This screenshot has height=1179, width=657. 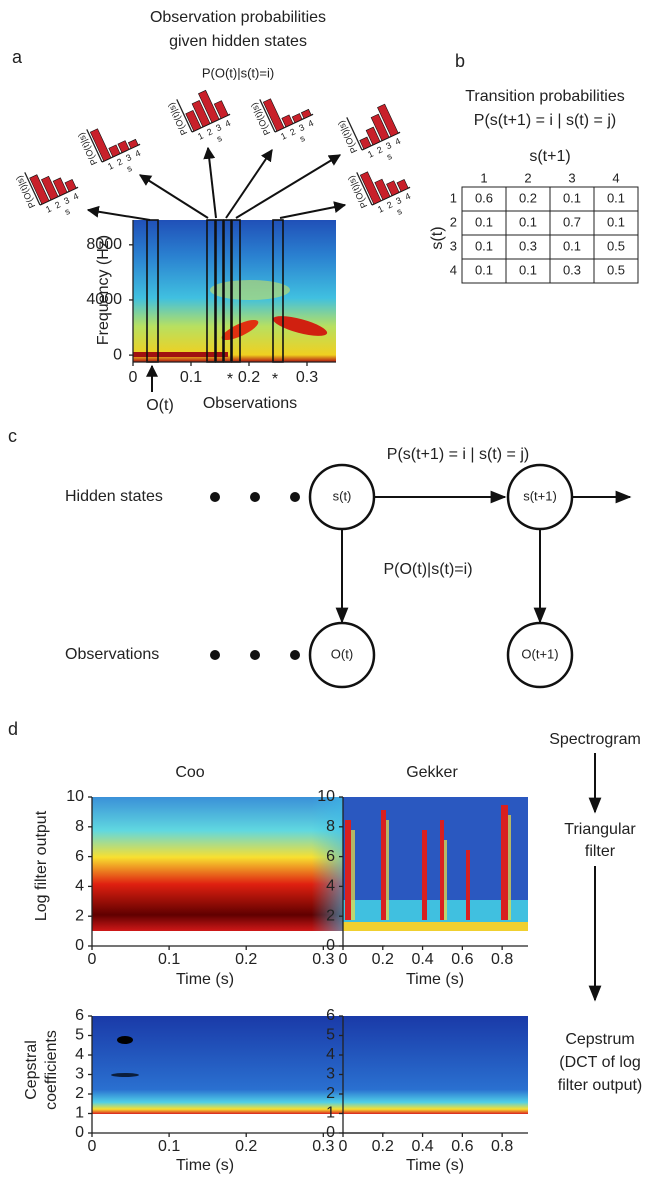 I want to click on panel-title: given hidden states, so click(x=238, y=41).